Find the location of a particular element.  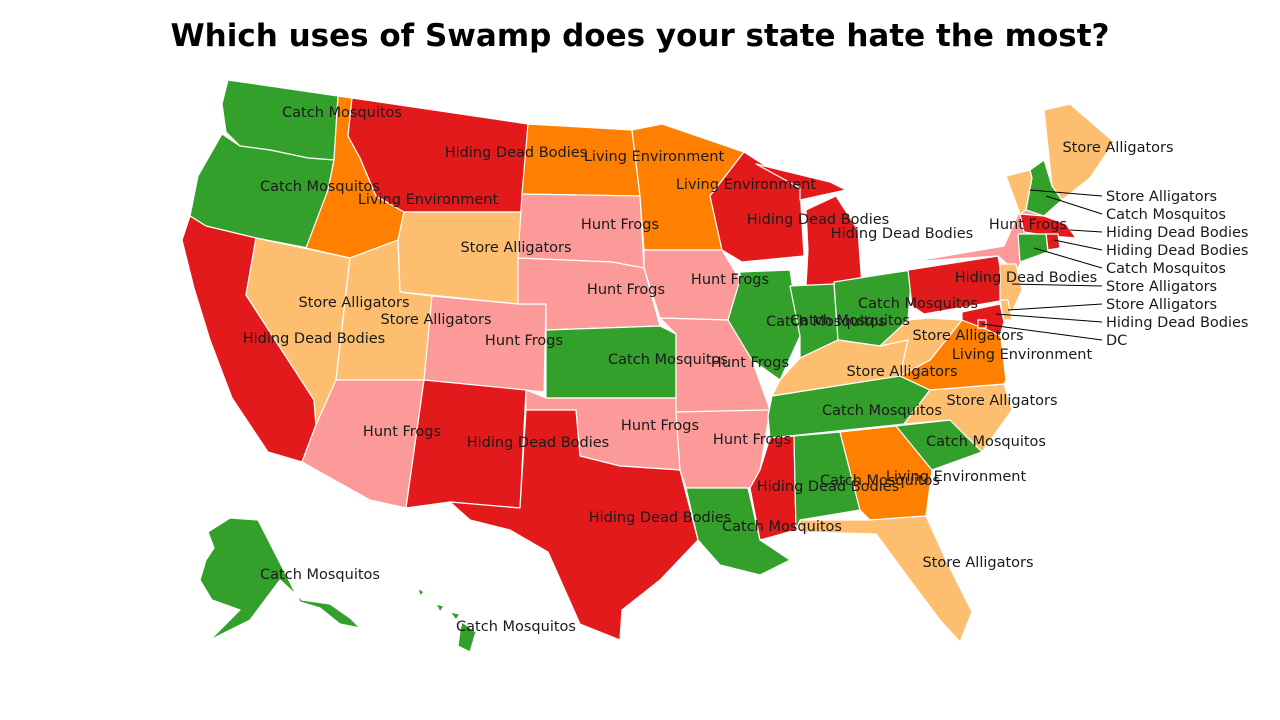

label-mi: Hiding Dead Bodies is located at coordinates (902, 234).